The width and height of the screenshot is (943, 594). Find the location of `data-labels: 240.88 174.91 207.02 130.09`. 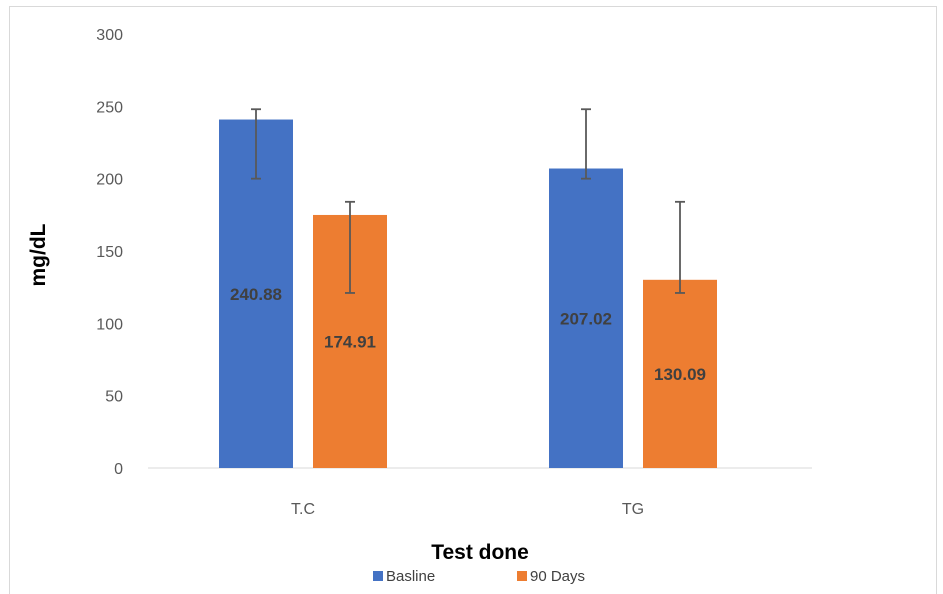

data-labels: 240.88 174.91 207.02 130.09 is located at coordinates (468, 334).